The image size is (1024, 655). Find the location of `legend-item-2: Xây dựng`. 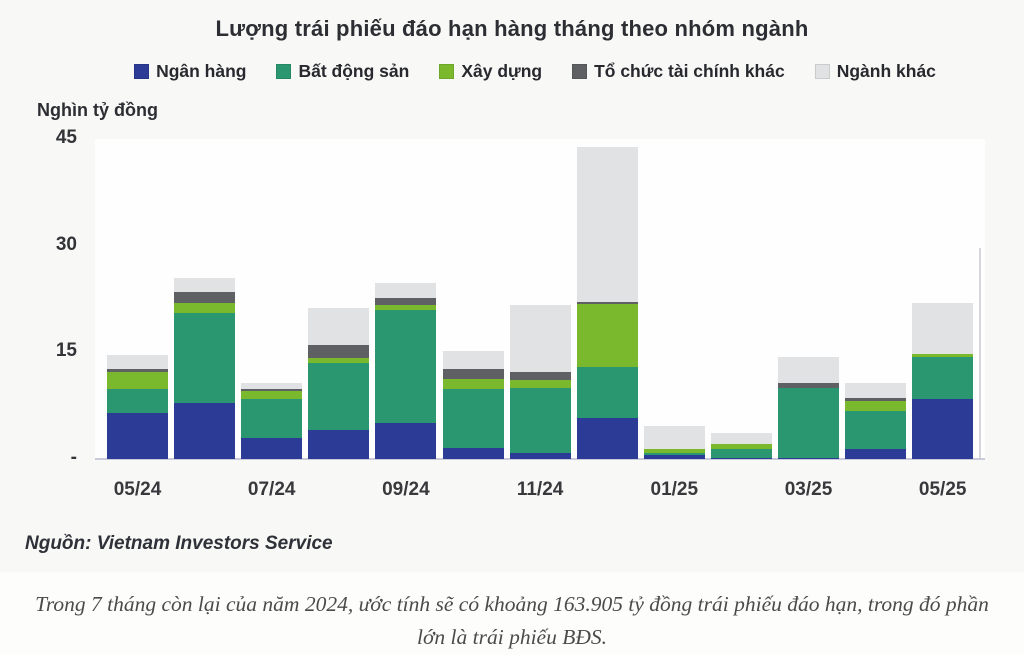

legend-item-2: Xây dựng is located at coordinates (490, 71).